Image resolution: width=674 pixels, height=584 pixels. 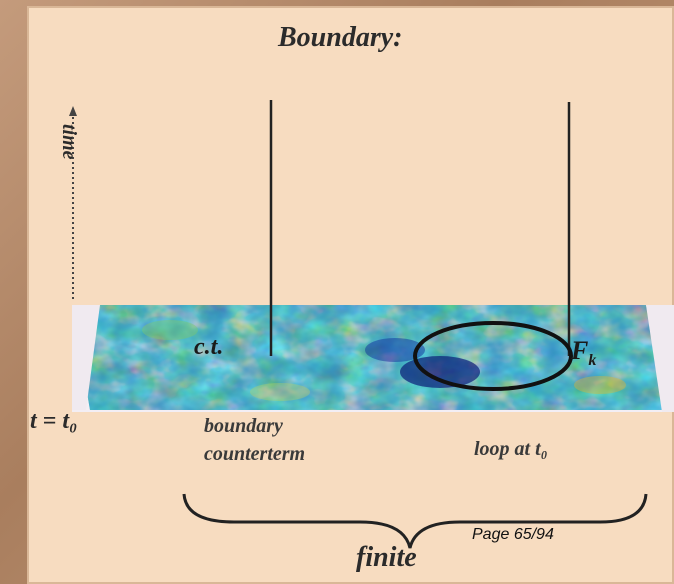 What do you see at coordinates (511, 449) in the screenshot?
I see `loop-label: loop at t₀` at bounding box center [511, 449].